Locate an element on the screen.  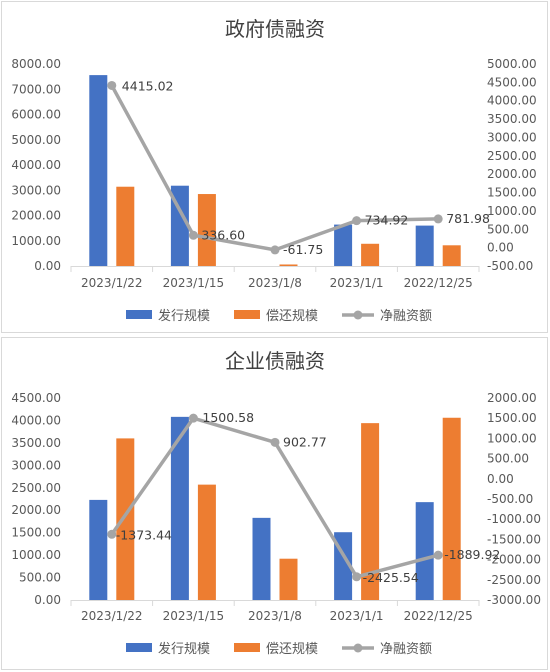
y-left-tick-label: 5000.00 is located at coordinates (36, 140).